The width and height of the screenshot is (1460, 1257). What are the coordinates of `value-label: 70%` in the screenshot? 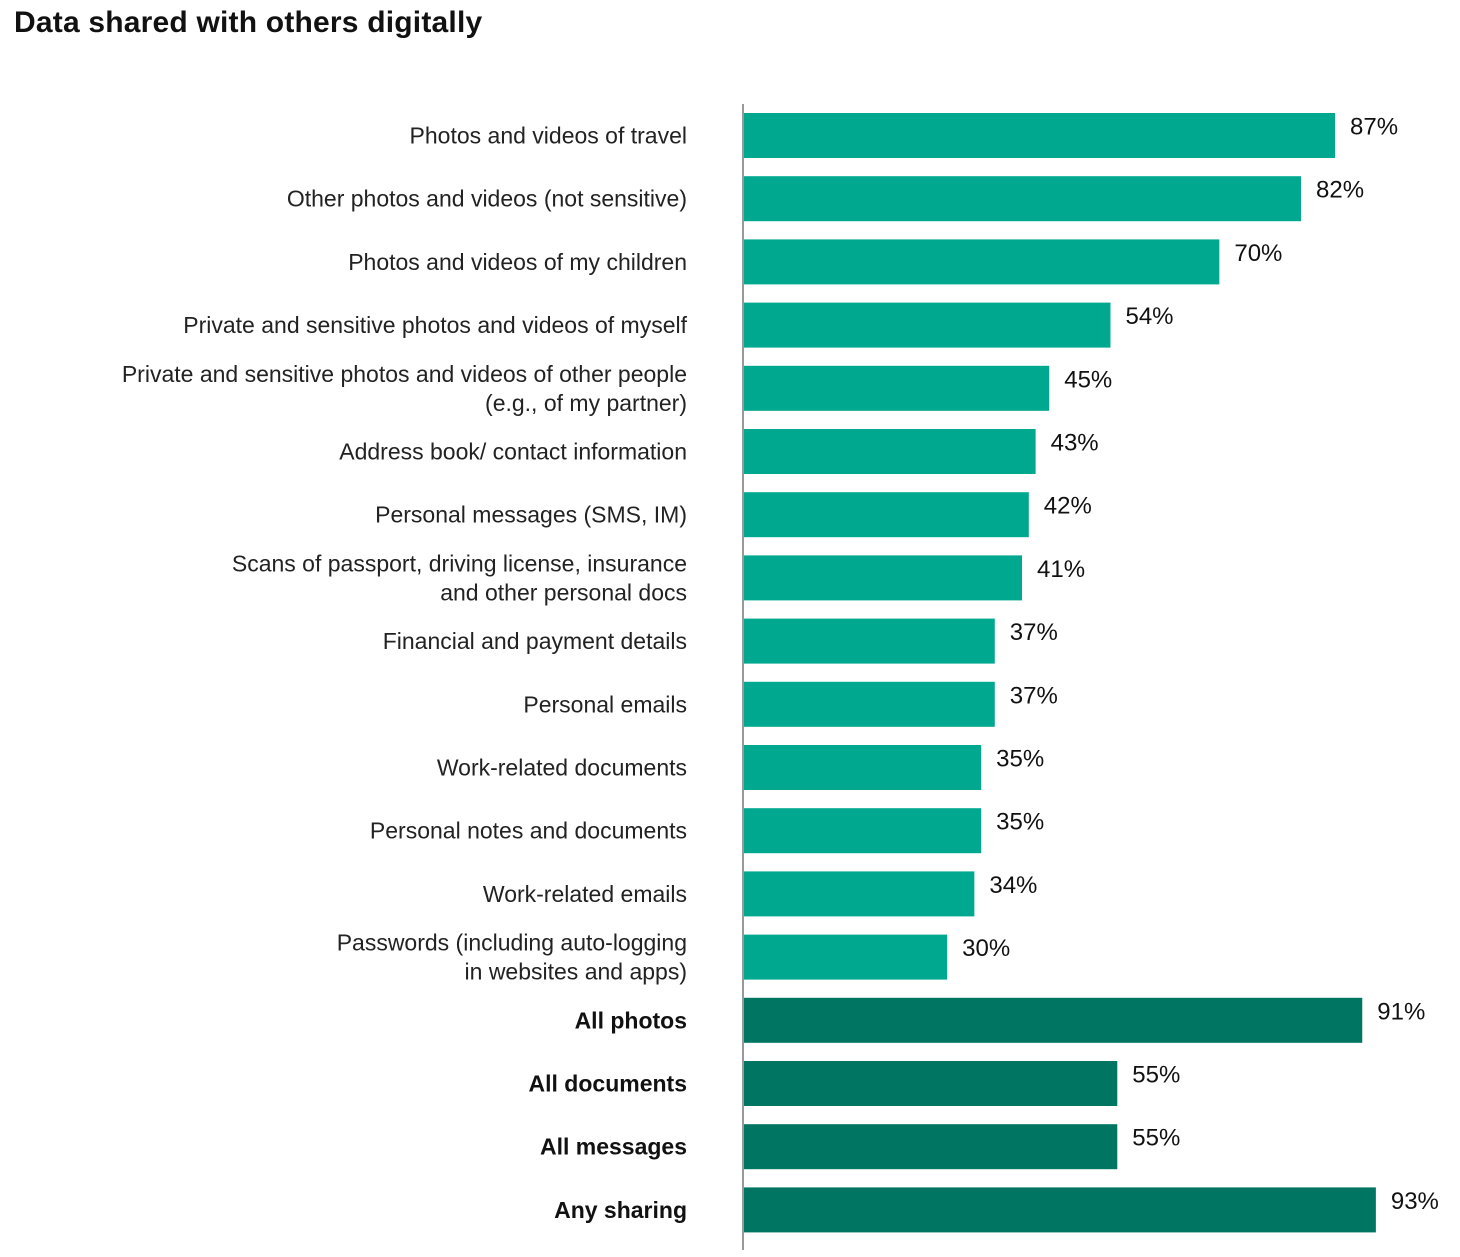 It's located at (1258, 253).